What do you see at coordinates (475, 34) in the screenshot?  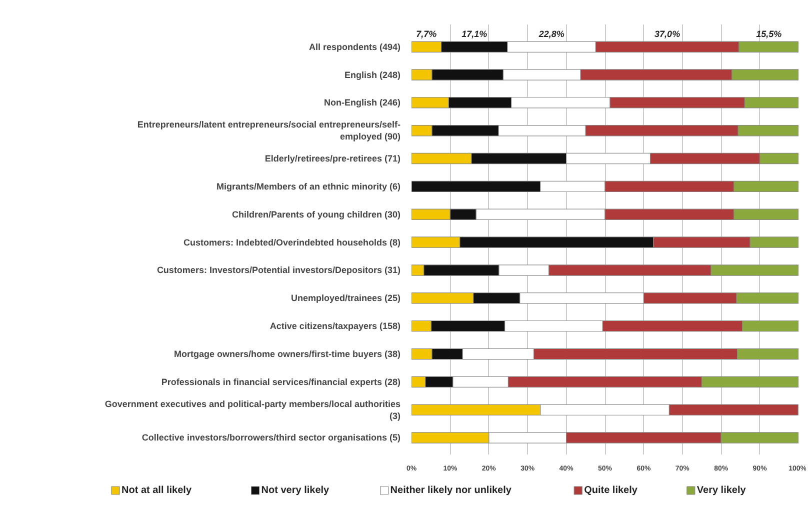 I see `data-label: 17,1%` at bounding box center [475, 34].